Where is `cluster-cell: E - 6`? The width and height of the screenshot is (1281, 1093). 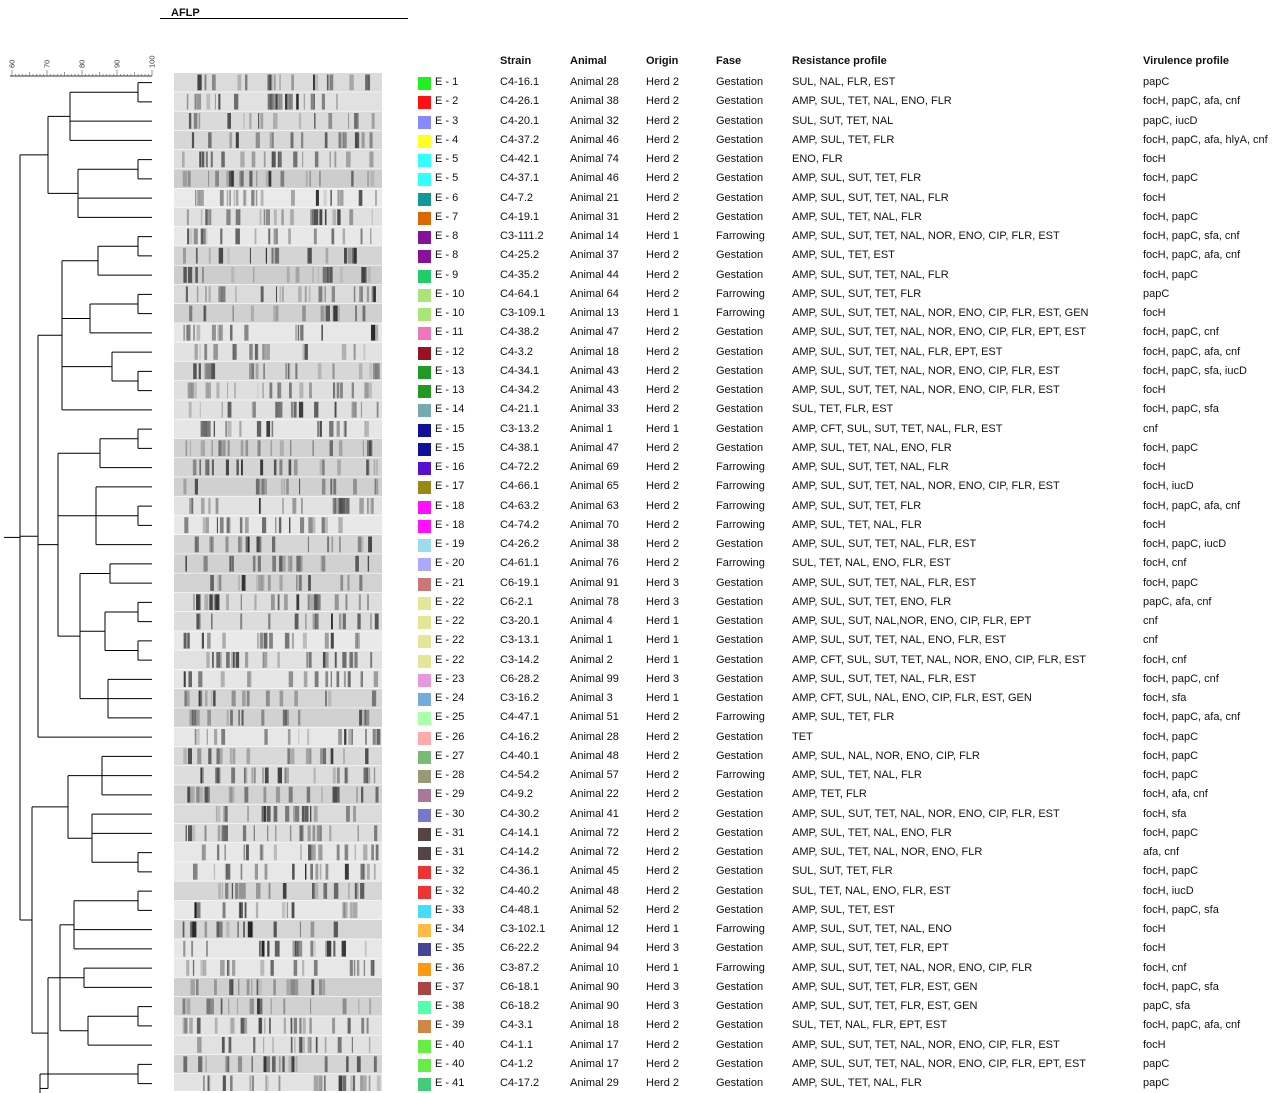 cluster-cell: E - 6 is located at coordinates (447, 197).